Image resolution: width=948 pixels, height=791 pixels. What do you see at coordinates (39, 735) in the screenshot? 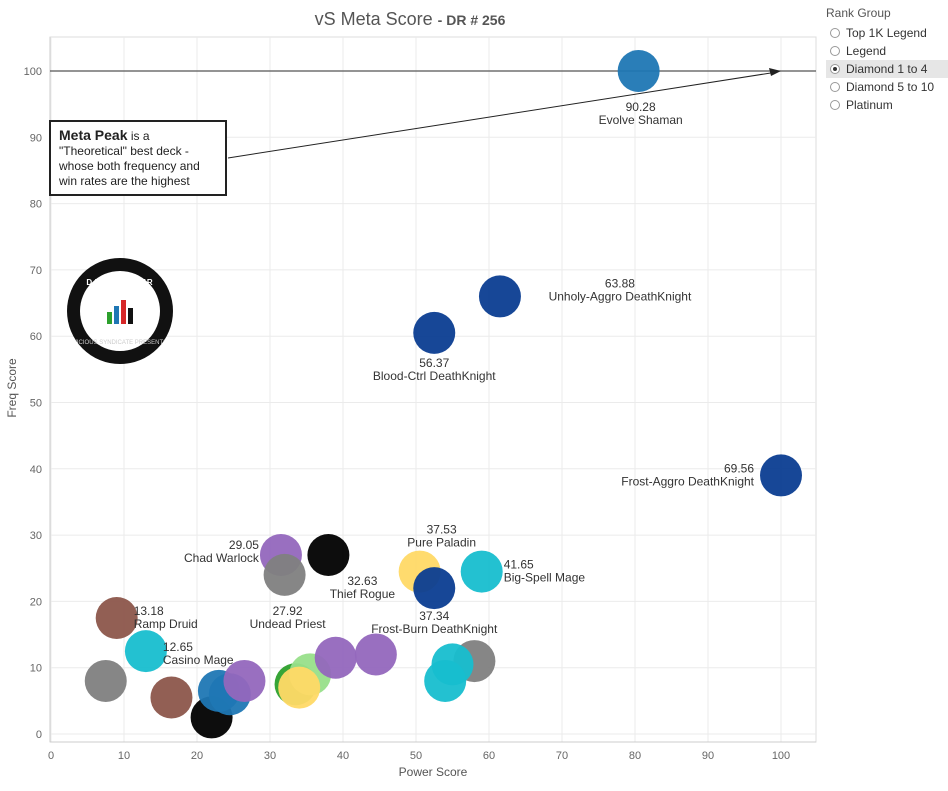
I see `y-tick-label: 0` at bounding box center [39, 735].